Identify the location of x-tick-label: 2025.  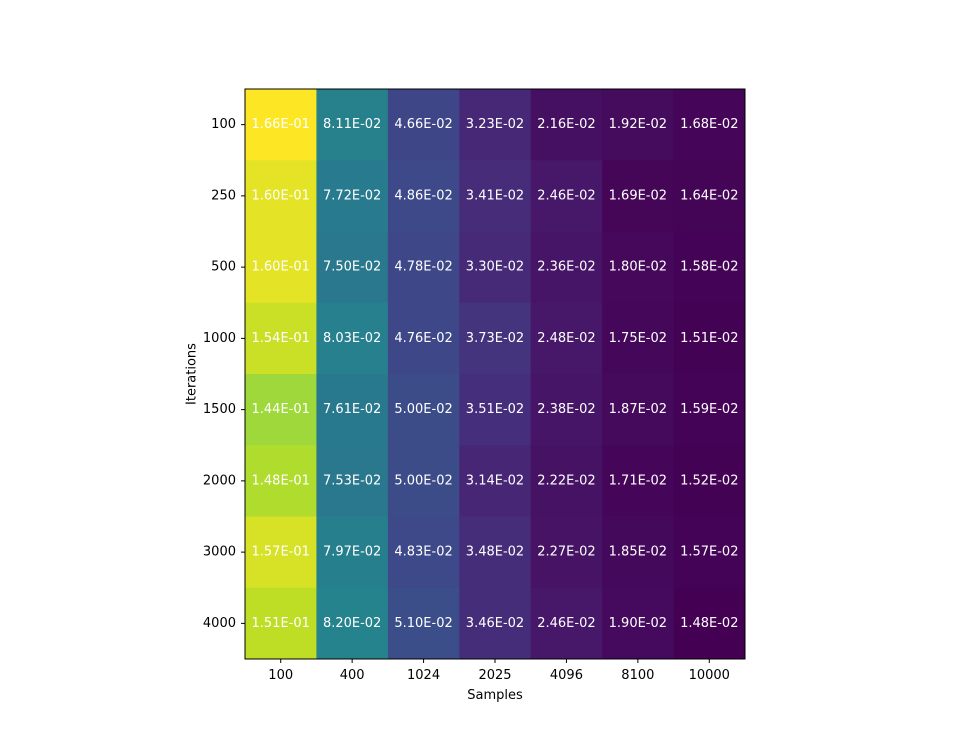
(494, 675).